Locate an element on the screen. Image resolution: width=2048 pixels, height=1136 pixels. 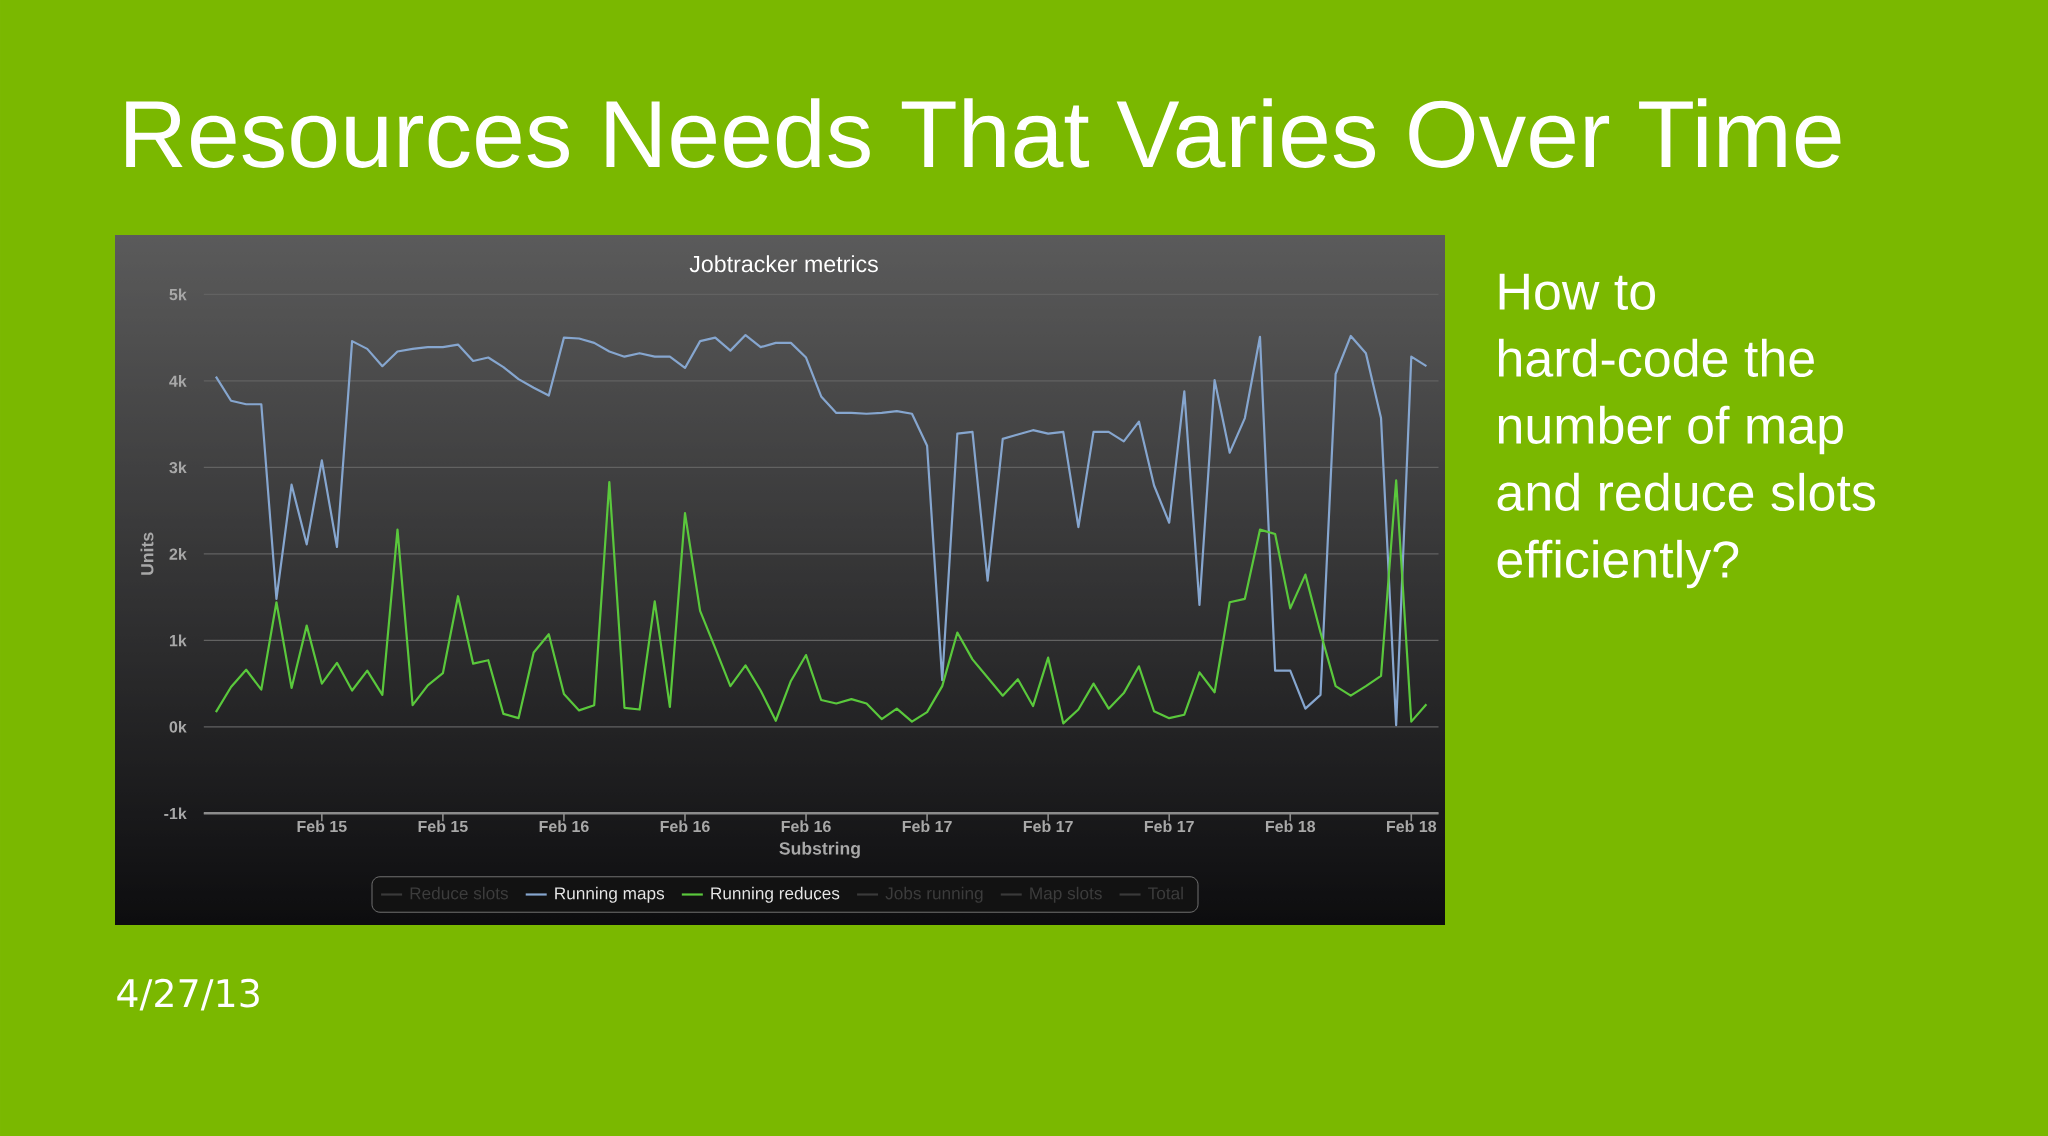
line-series is located at coordinates (821, 602).